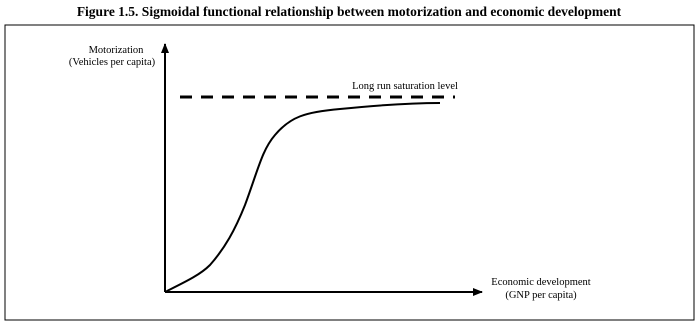  I want to click on x-axis-label: Economic development, so click(541, 282).